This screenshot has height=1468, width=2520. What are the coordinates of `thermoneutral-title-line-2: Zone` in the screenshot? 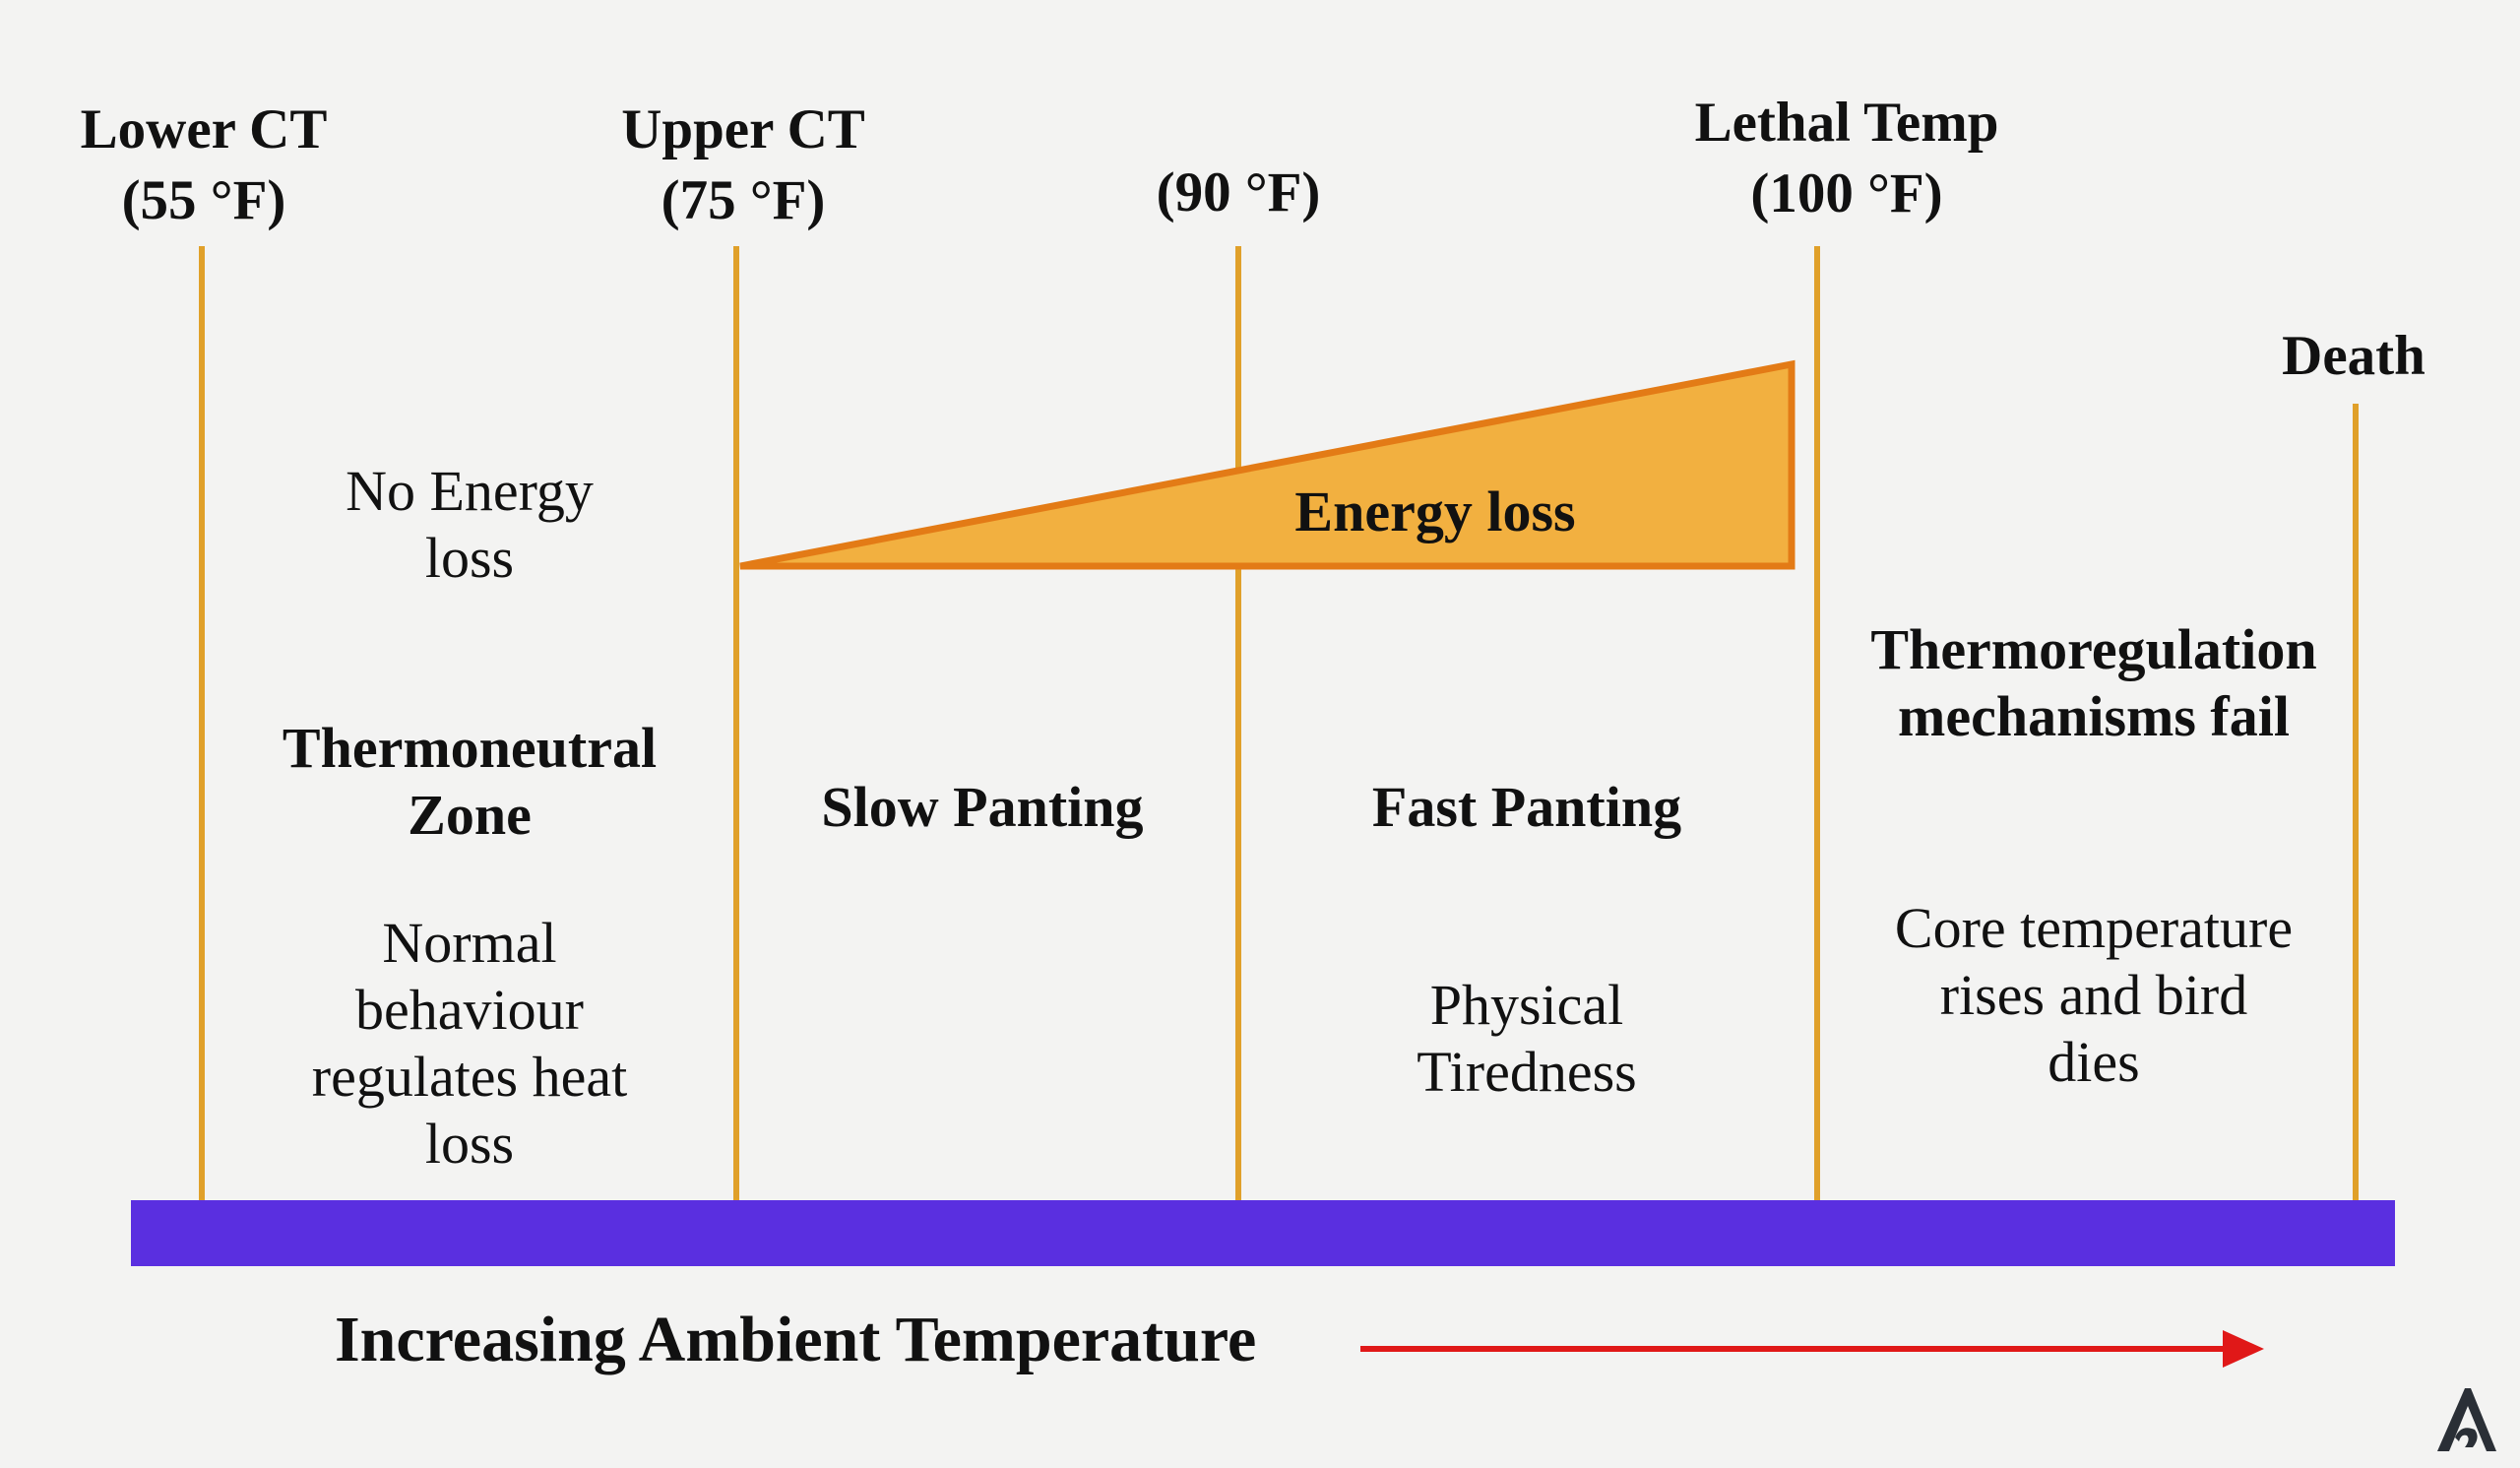 It's located at (470, 815).